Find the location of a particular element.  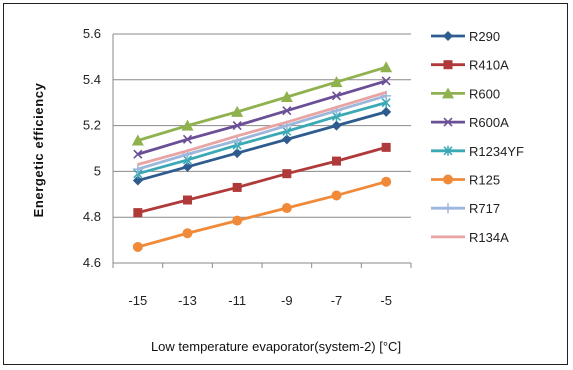

legend-marker-r600a is located at coordinates (448, 122).